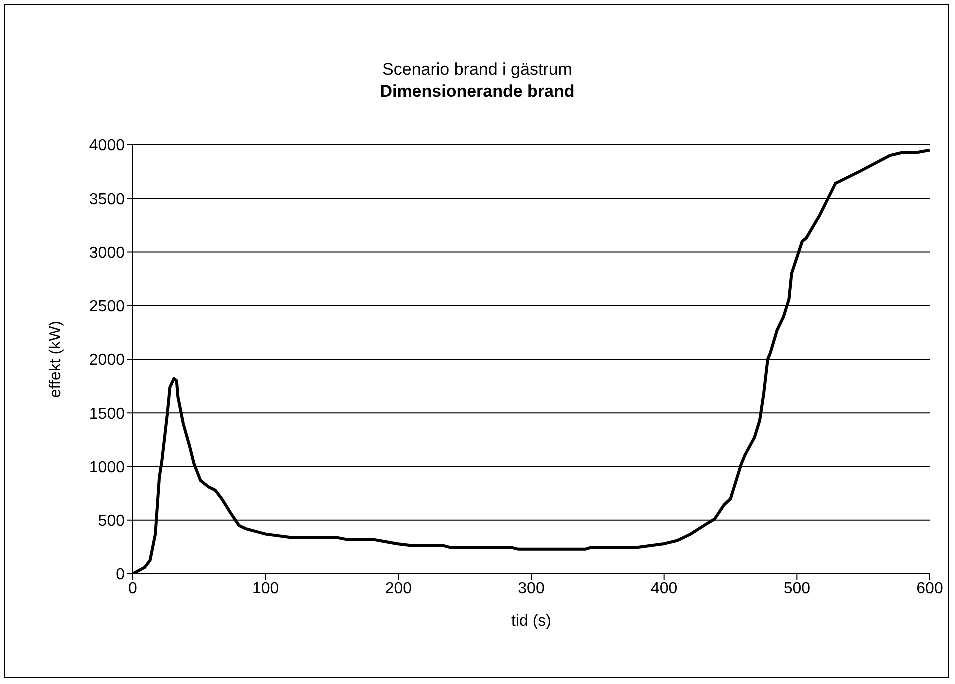  Describe the element at coordinates (121, 575) in the screenshot. I see `y-tick-label: 0` at that location.